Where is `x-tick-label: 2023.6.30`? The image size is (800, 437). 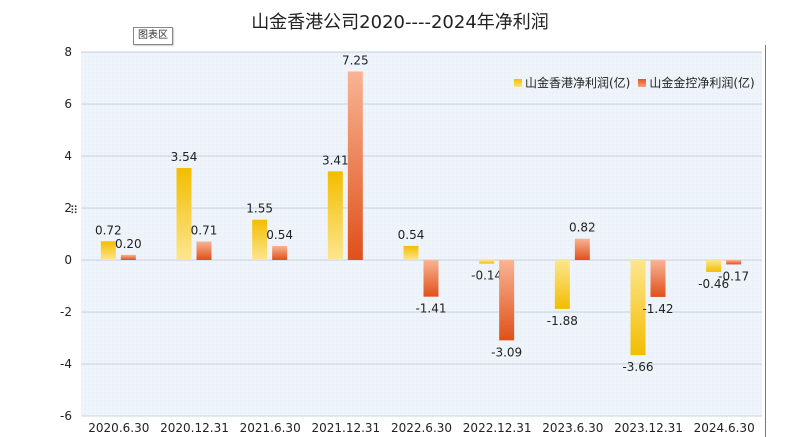
x-tick-label: 2023.6.30 is located at coordinates (572, 428).